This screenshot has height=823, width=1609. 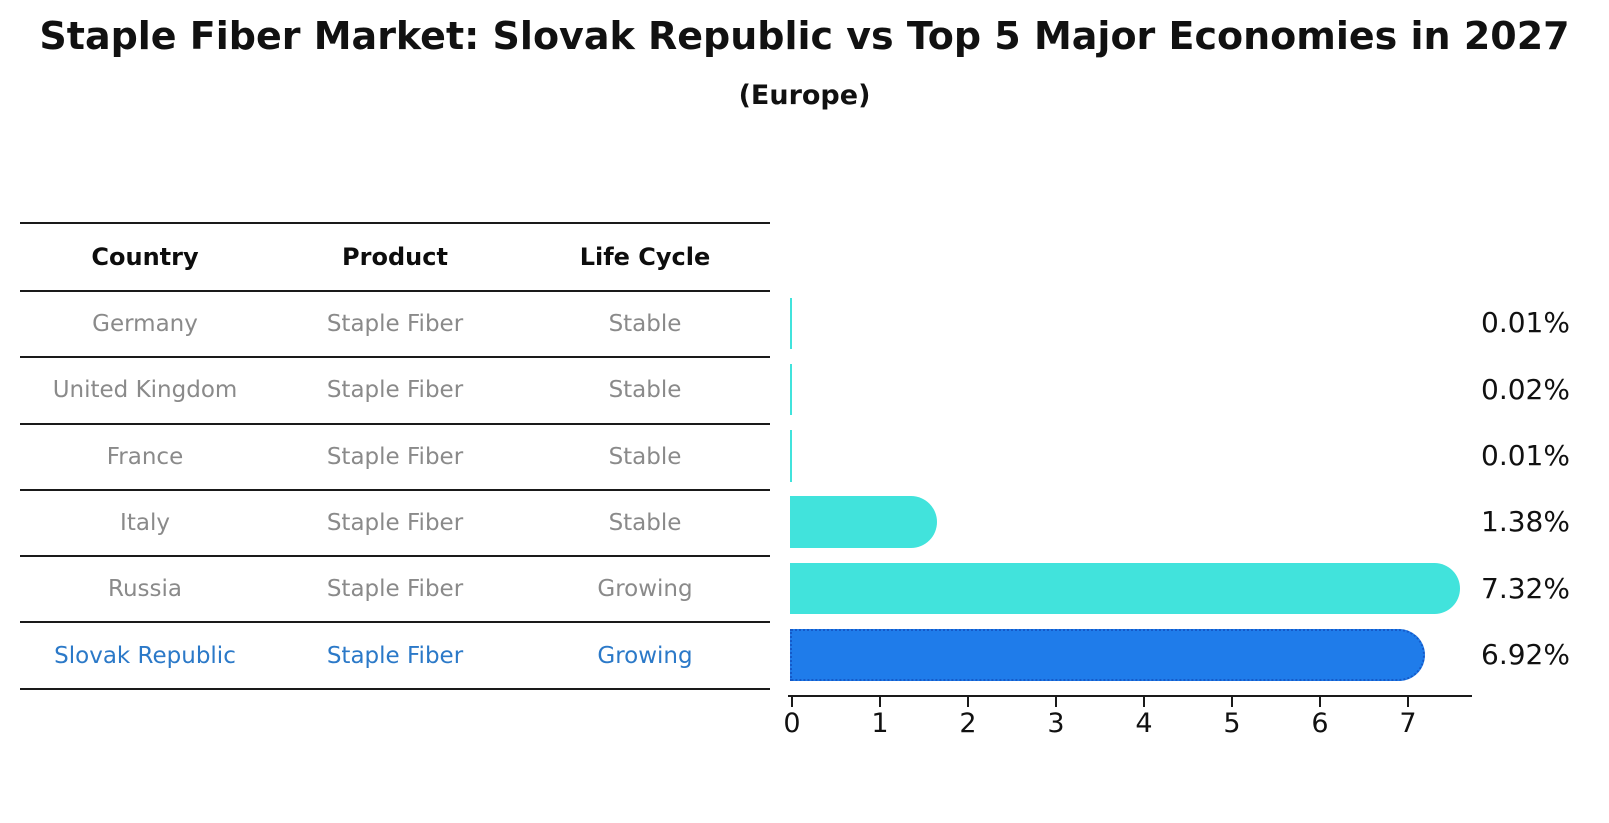 I want to click on cell-country: Russia, so click(x=145, y=589).